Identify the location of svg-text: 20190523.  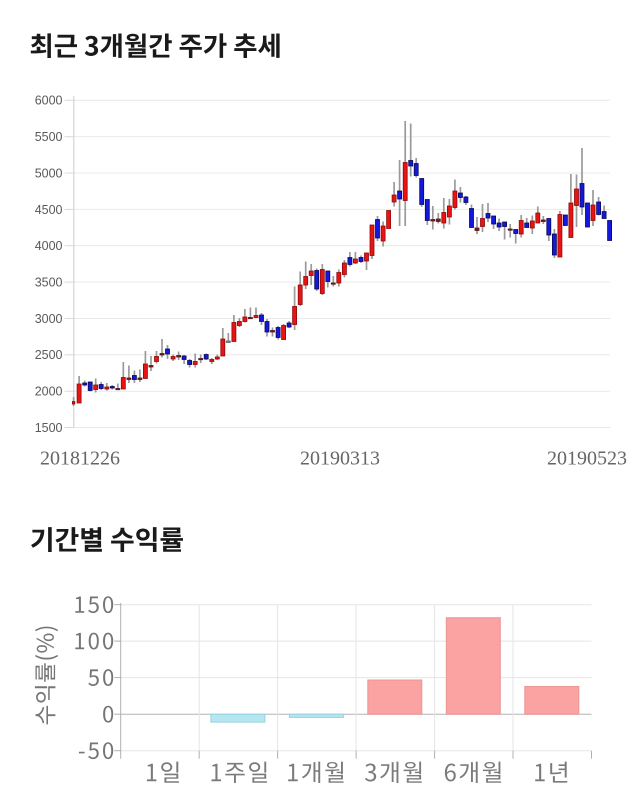
(587, 459).